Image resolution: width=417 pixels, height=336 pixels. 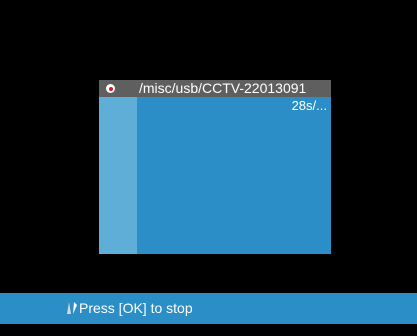 I want to click on stop-hint-text: Press [OK] to stop, so click(x=136, y=308).